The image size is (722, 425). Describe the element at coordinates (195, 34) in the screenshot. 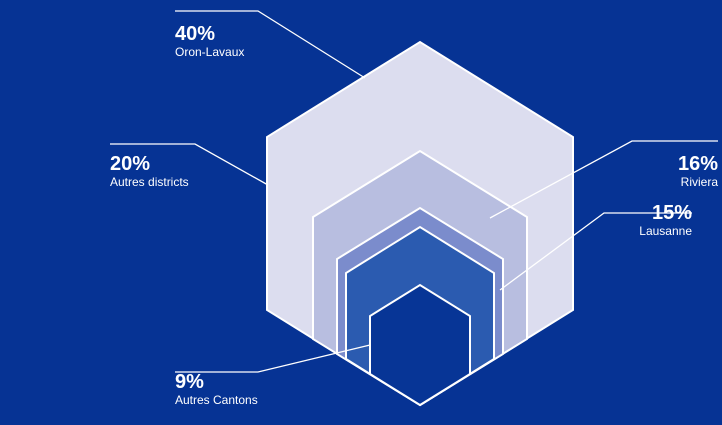

I see `value-label: 40%` at that location.